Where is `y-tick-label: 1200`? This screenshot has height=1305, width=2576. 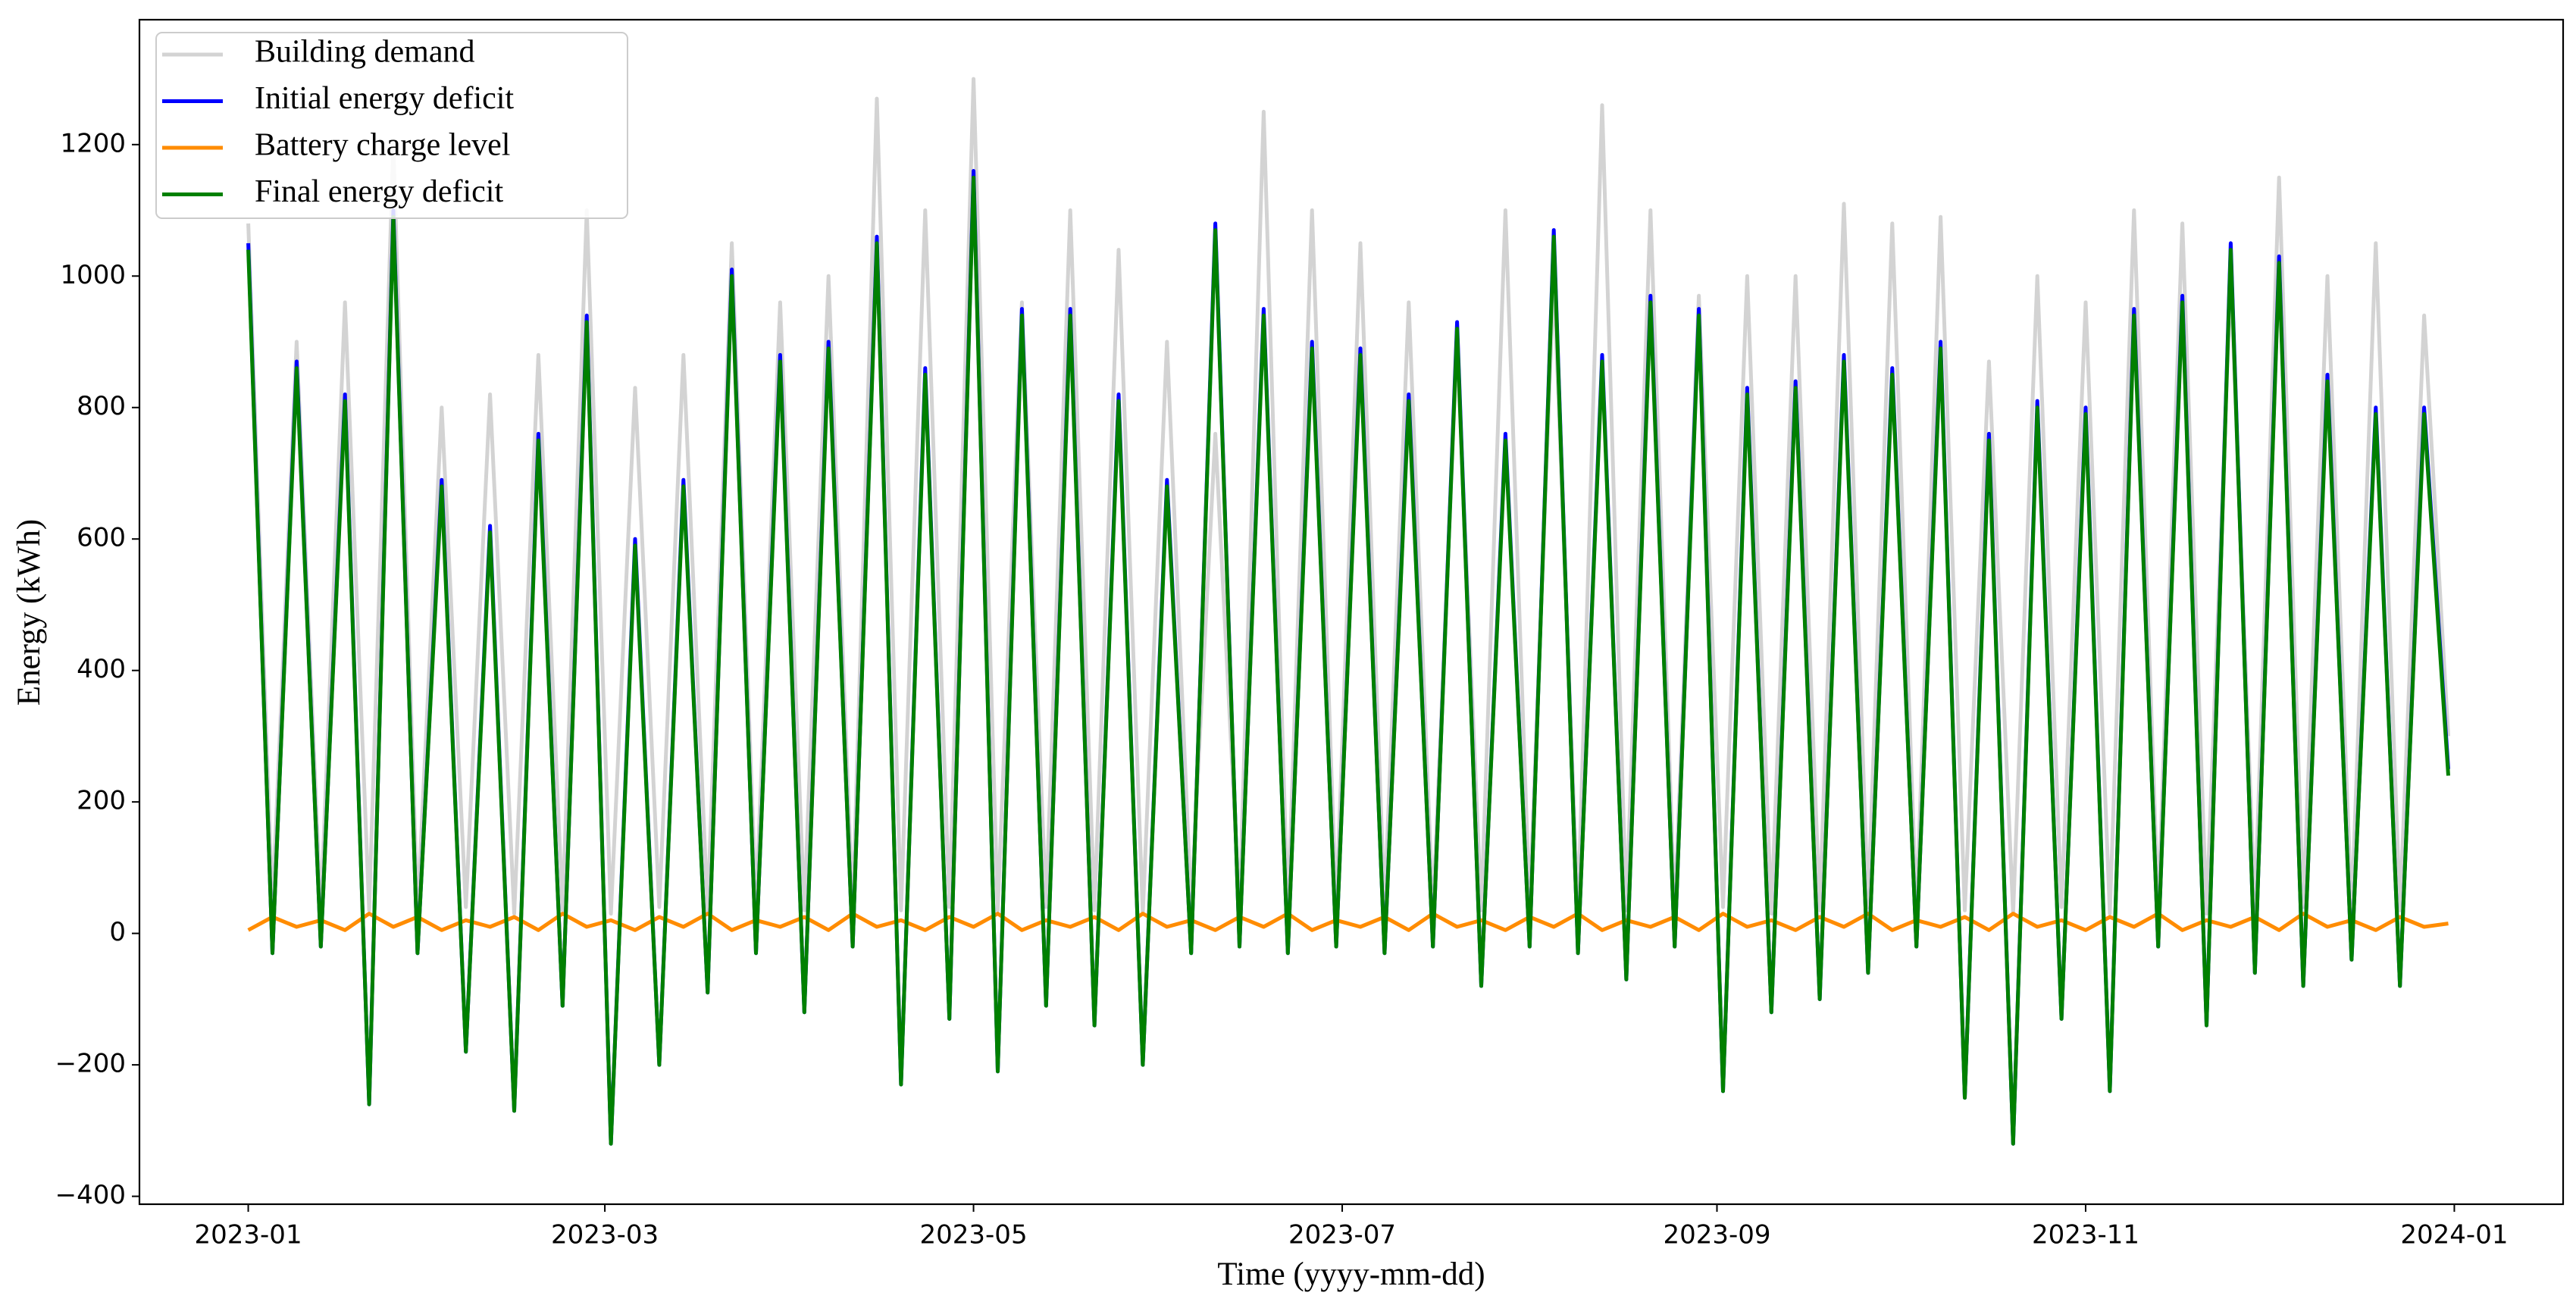
y-tick-label: 1200 is located at coordinates (93, 143).